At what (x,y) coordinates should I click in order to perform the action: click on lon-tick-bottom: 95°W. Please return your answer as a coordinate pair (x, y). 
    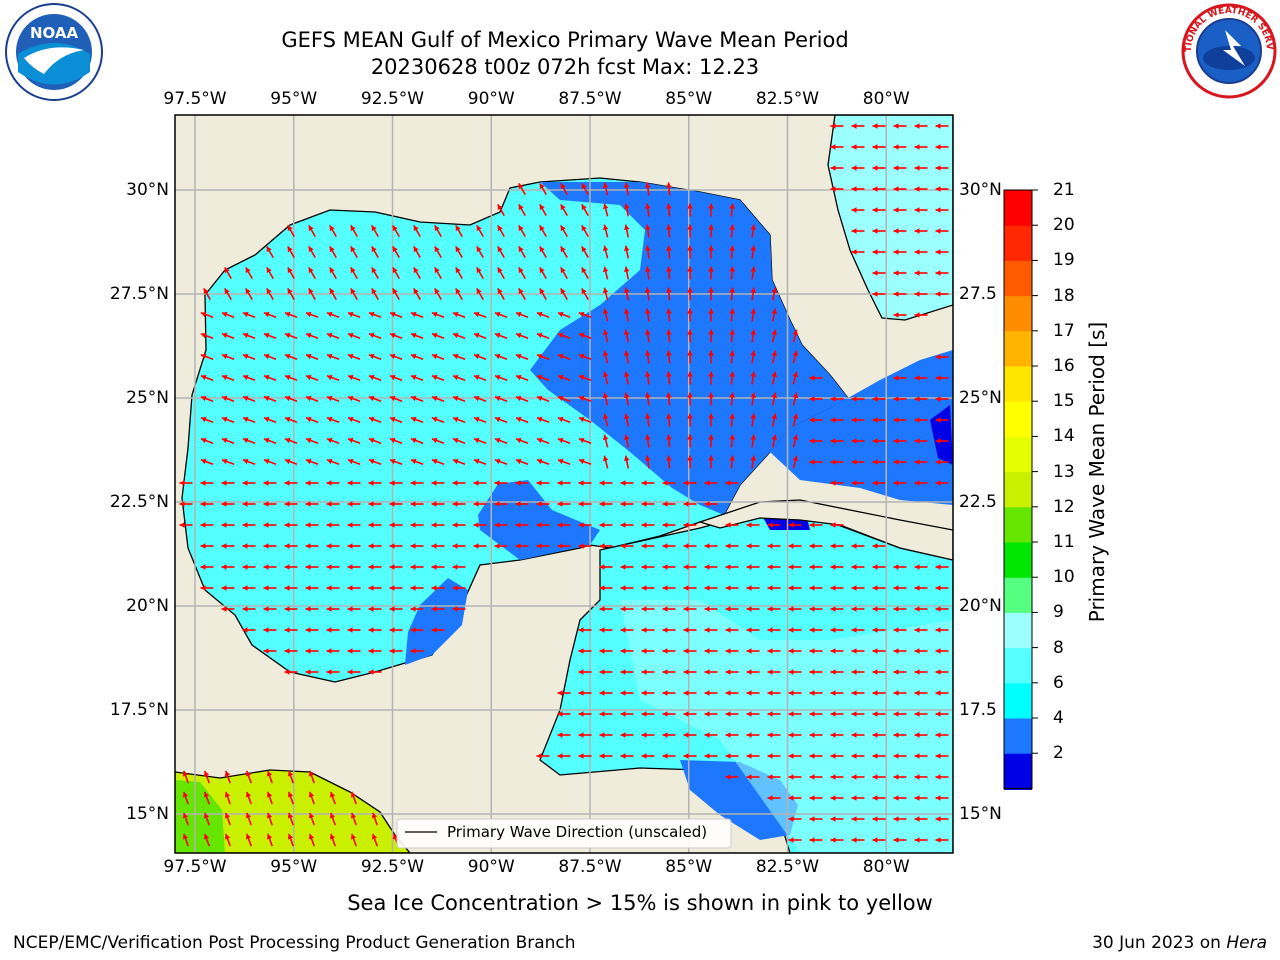
    Looking at the image, I should click on (294, 867).